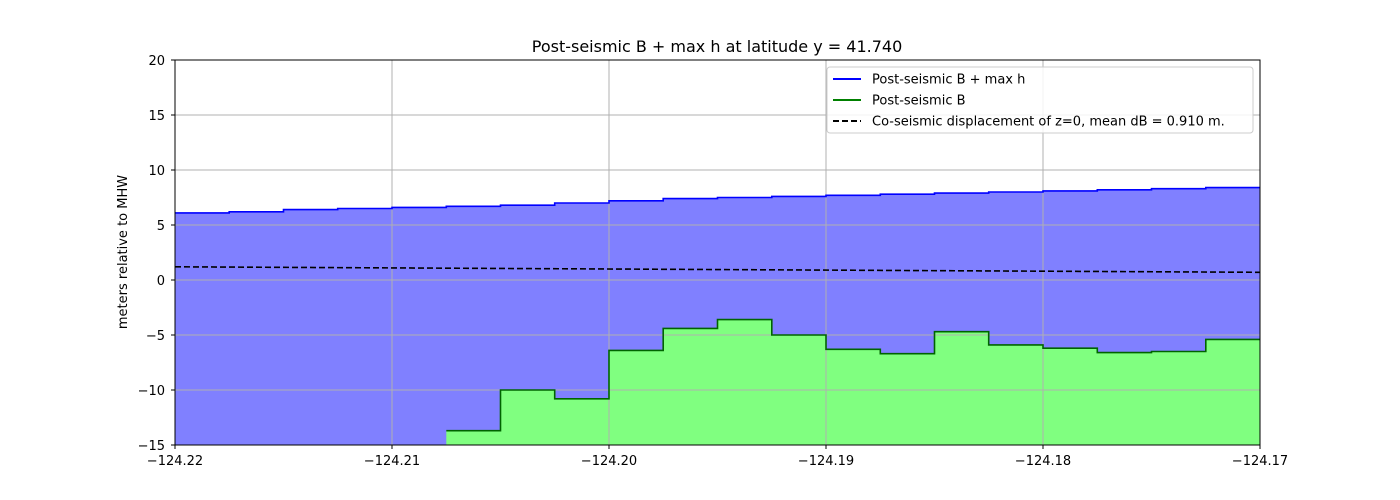  I want to click on x-tick-label: −124.21, so click(392, 461).